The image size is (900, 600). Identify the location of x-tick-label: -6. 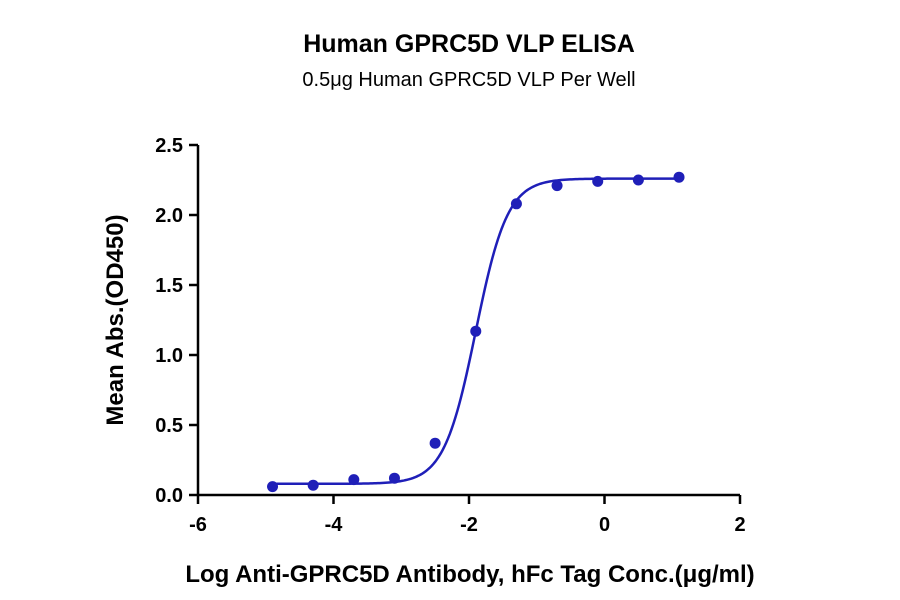
(198, 525).